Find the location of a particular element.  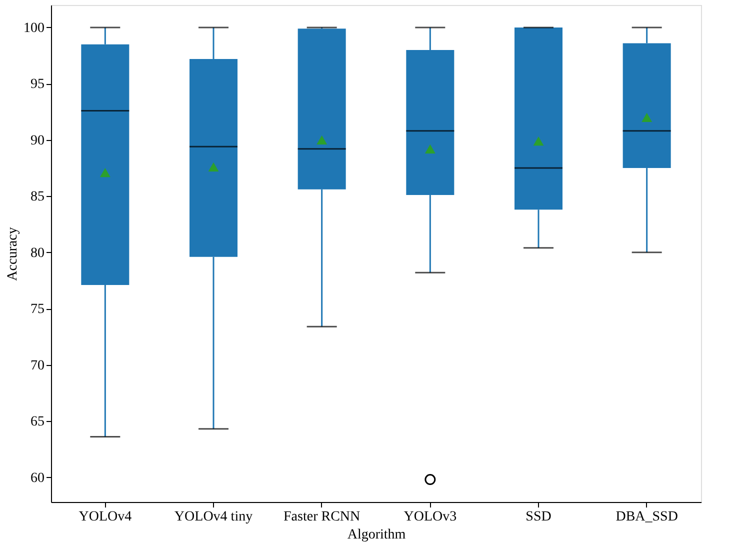

x-axis-title: Algorithm is located at coordinates (376, 535).